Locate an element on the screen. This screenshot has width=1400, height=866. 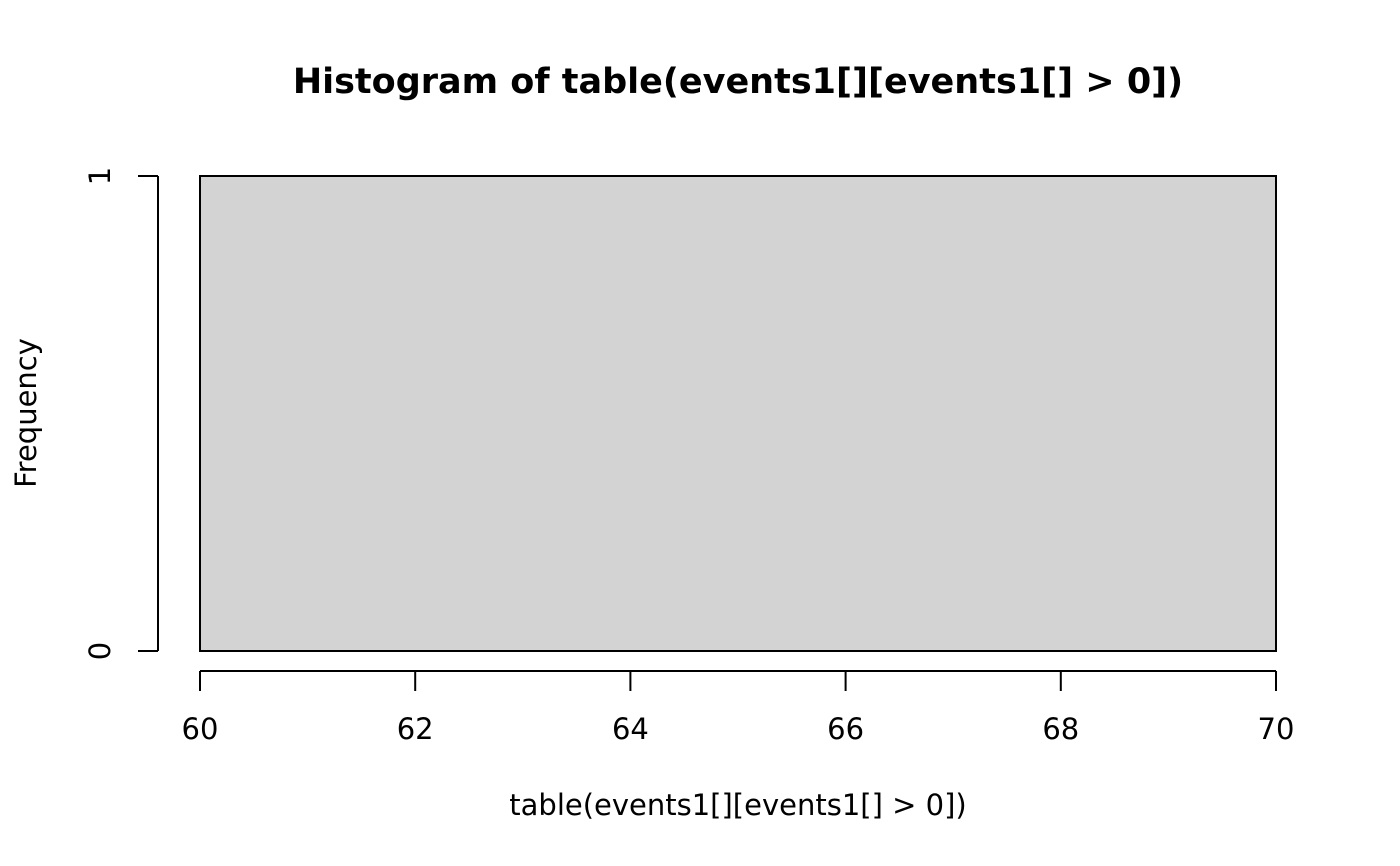
x-tick-label: 70 is located at coordinates (1276, 729).